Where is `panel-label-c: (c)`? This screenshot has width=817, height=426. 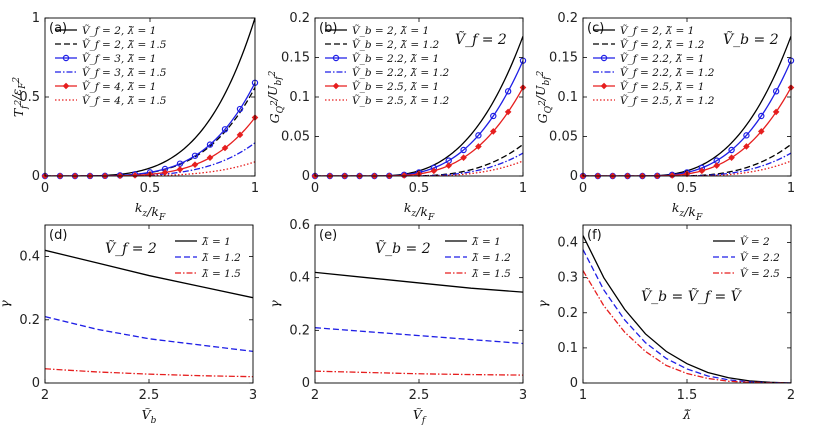 panel-label-c: (c) is located at coordinates (595, 28).